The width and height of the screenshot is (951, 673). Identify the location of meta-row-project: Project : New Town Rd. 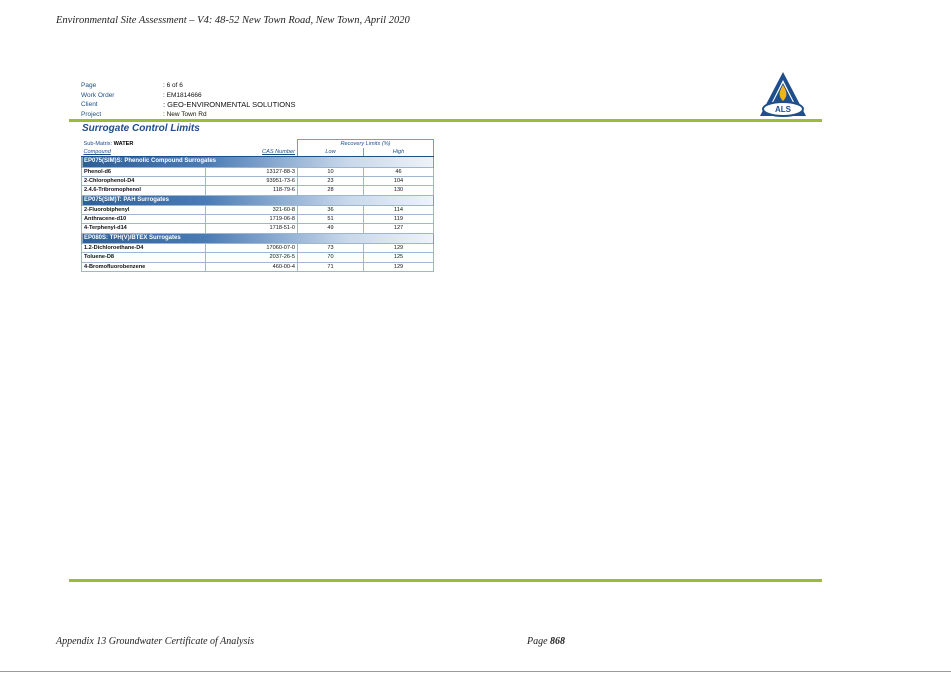
(188, 115).